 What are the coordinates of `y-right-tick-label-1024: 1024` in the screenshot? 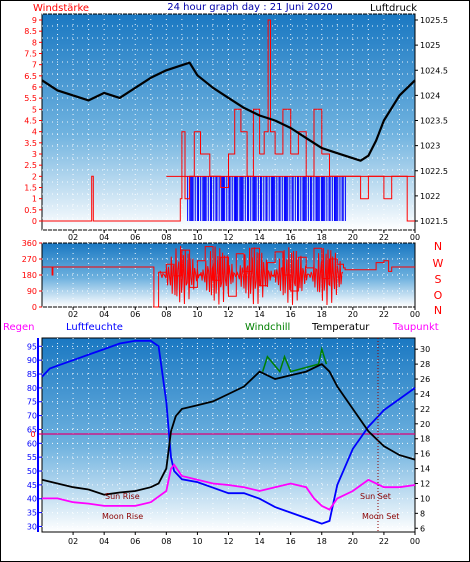 It's located at (430, 95).